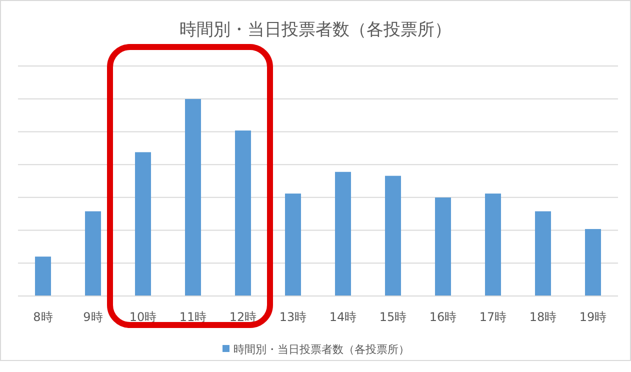 The image size is (631, 372). Describe the element at coordinates (93, 317) in the screenshot. I see `x-tick-label: 9時` at that location.